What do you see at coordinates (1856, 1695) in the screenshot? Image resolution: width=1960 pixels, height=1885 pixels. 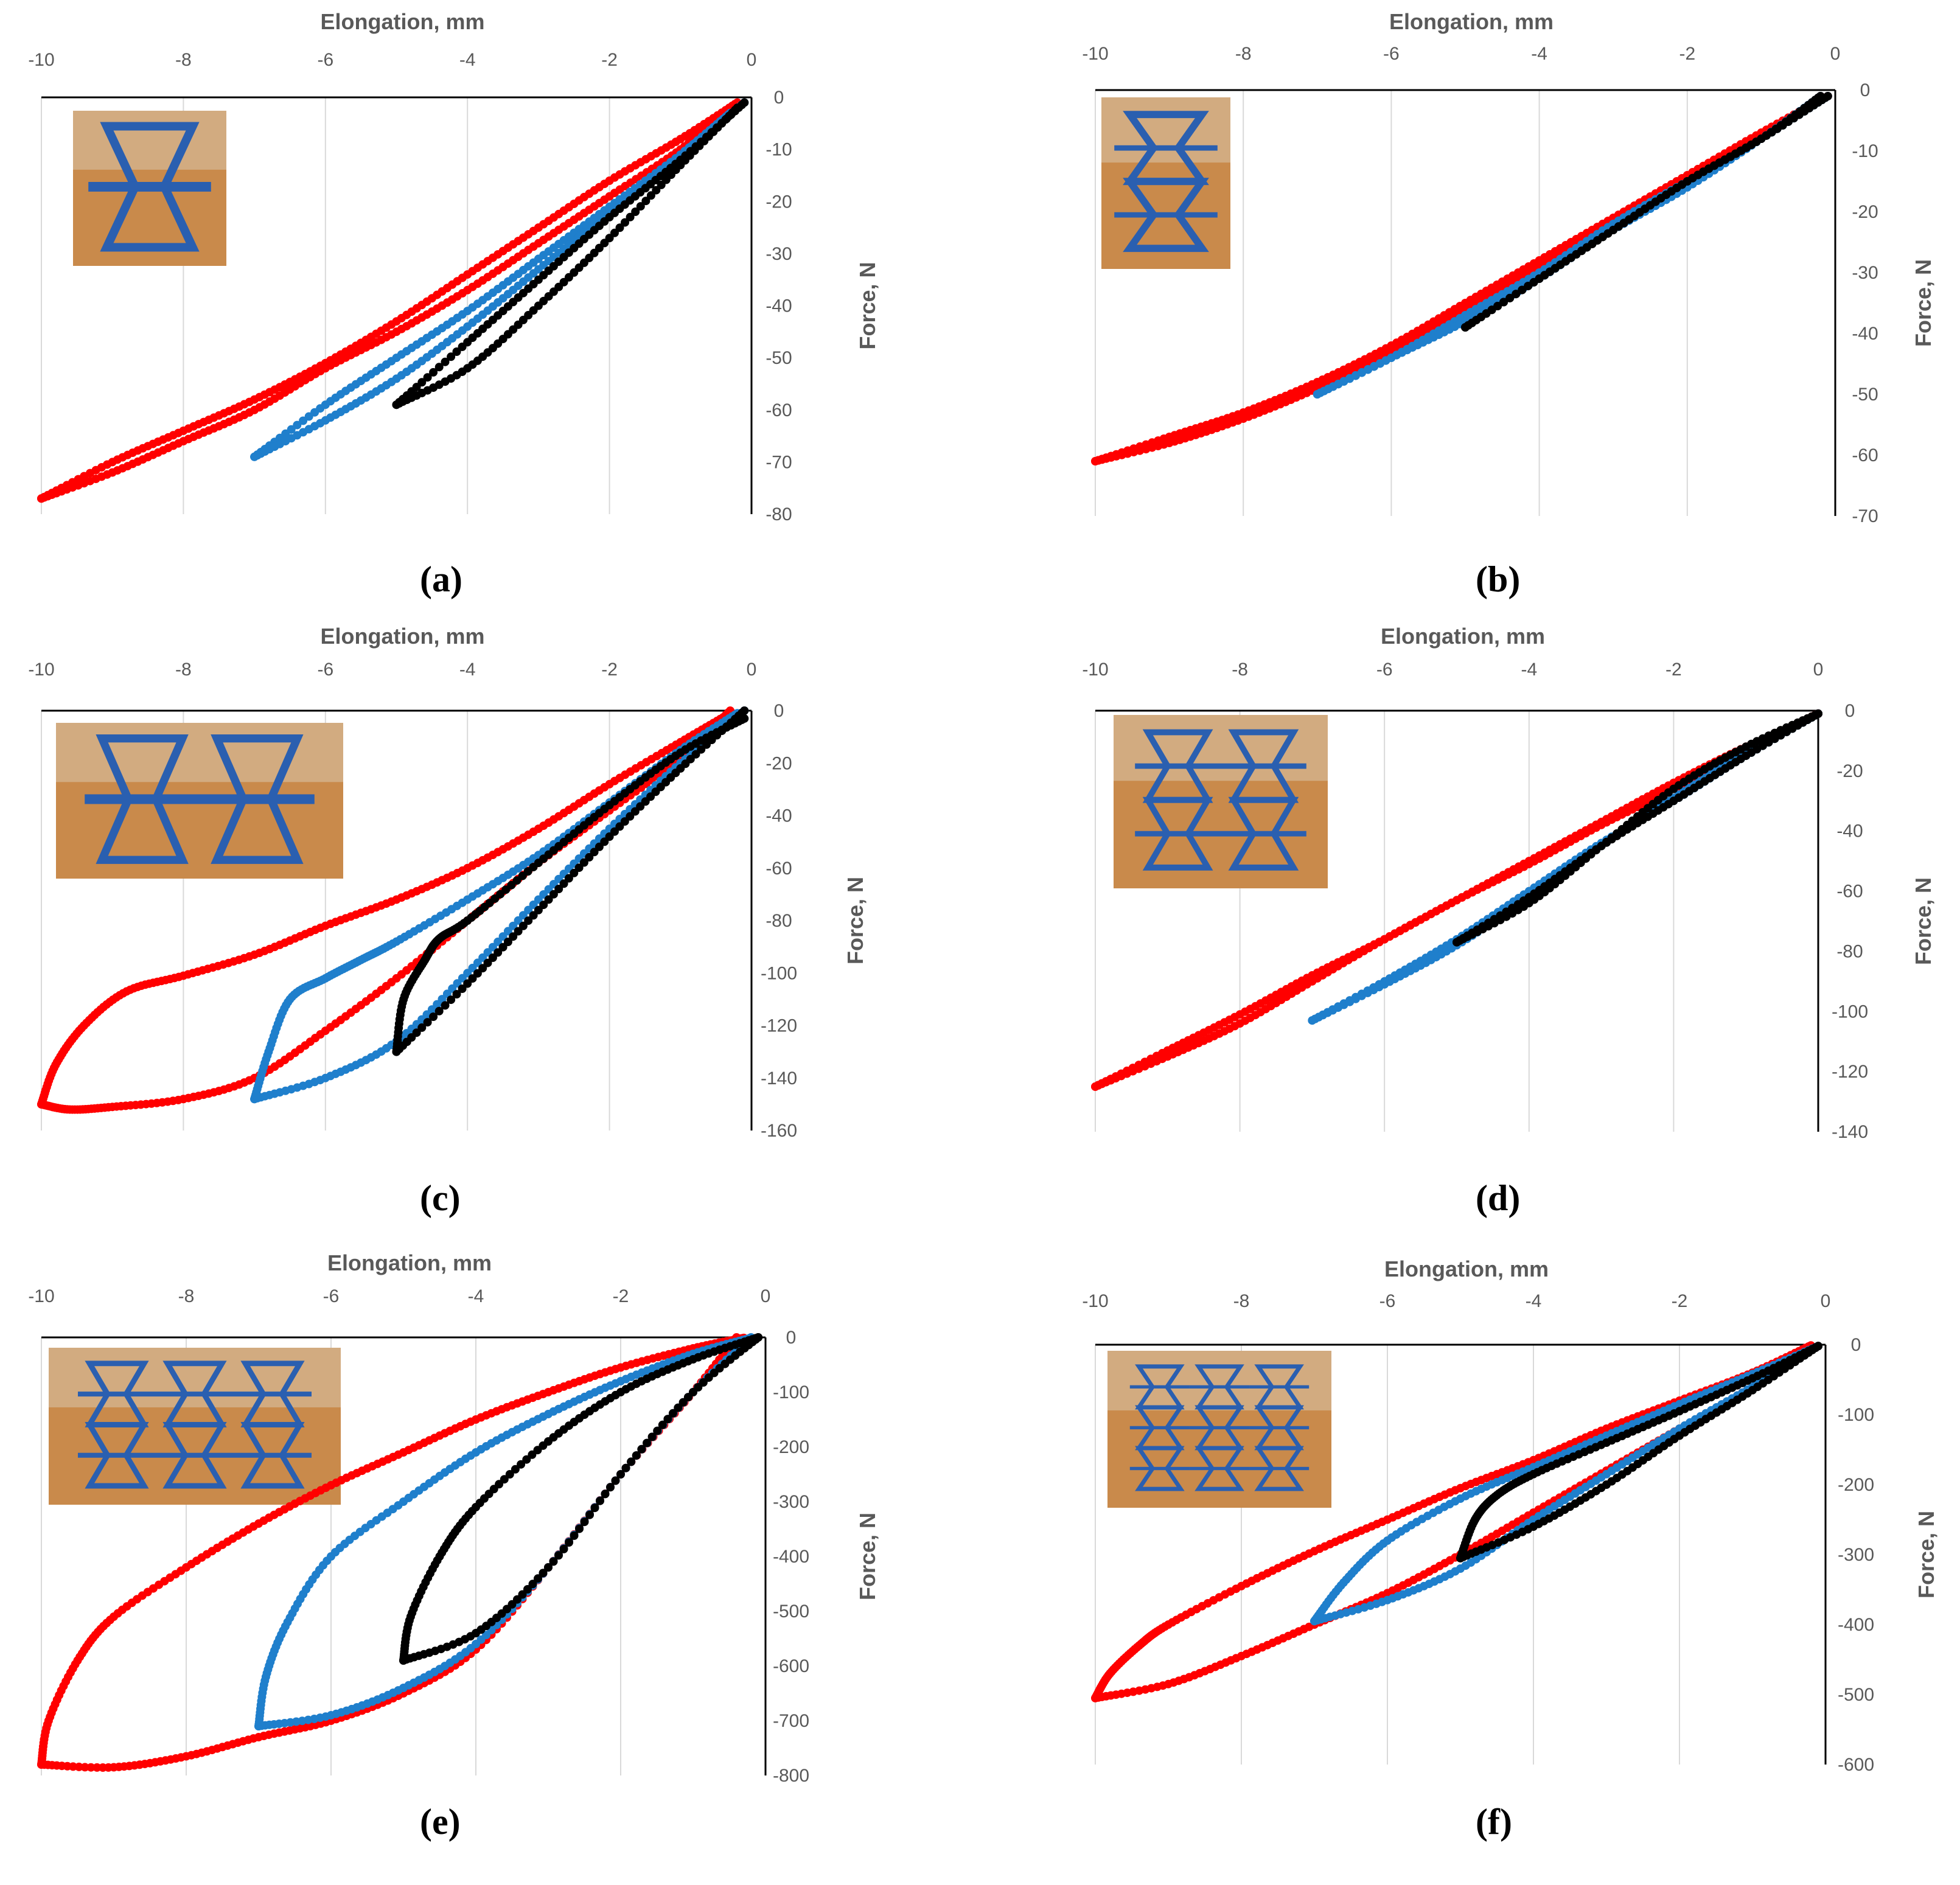 I see `y-tick-label: -500` at bounding box center [1856, 1695].